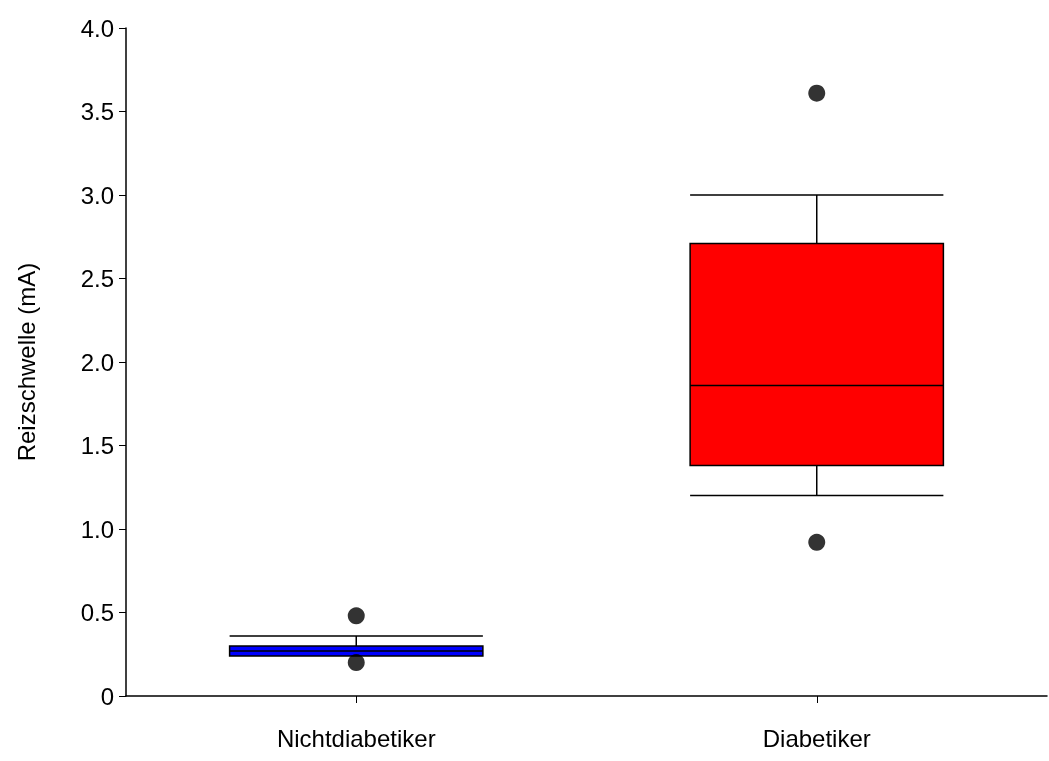 The image size is (1049, 761). What do you see at coordinates (356, 738) in the screenshot?
I see `x-tick-label: Nichtdiabetiker` at bounding box center [356, 738].